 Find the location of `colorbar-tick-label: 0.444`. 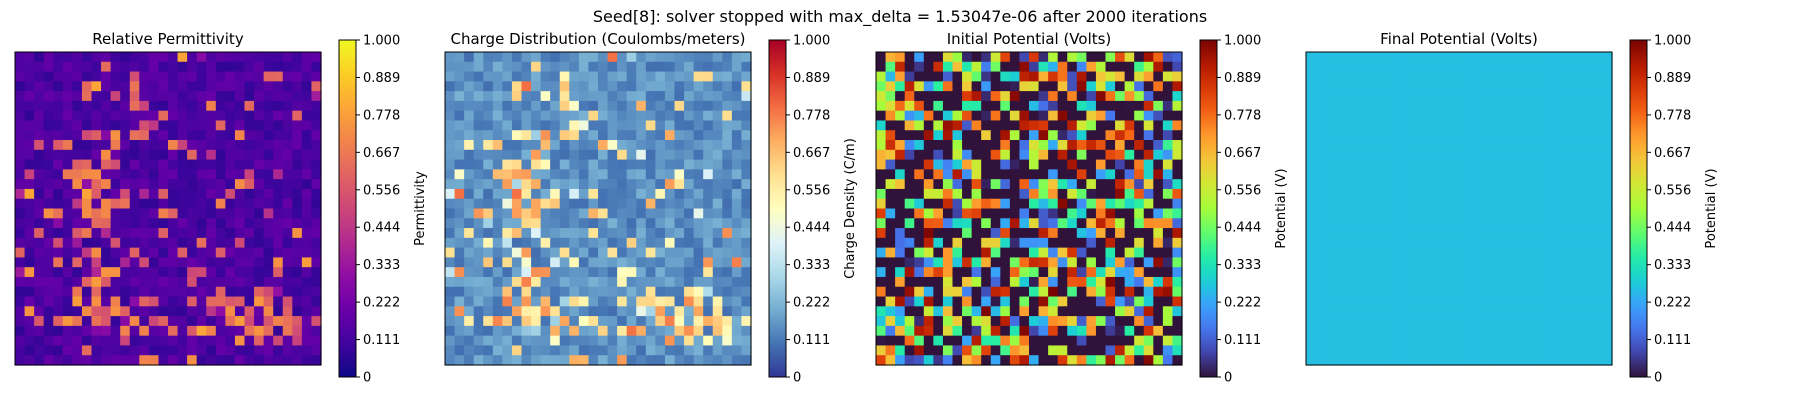

colorbar-tick-label: 0.444 is located at coordinates (1672, 228).